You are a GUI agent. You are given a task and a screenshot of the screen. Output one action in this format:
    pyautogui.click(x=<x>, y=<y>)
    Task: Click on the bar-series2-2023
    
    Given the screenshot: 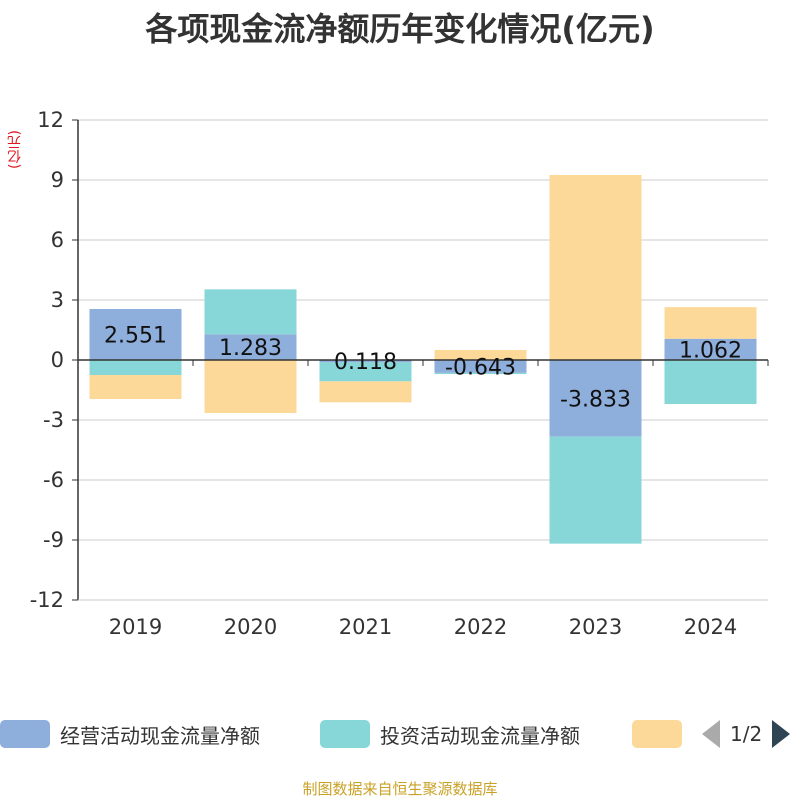 What is the action you would take?
    pyautogui.click(x=595, y=267)
    